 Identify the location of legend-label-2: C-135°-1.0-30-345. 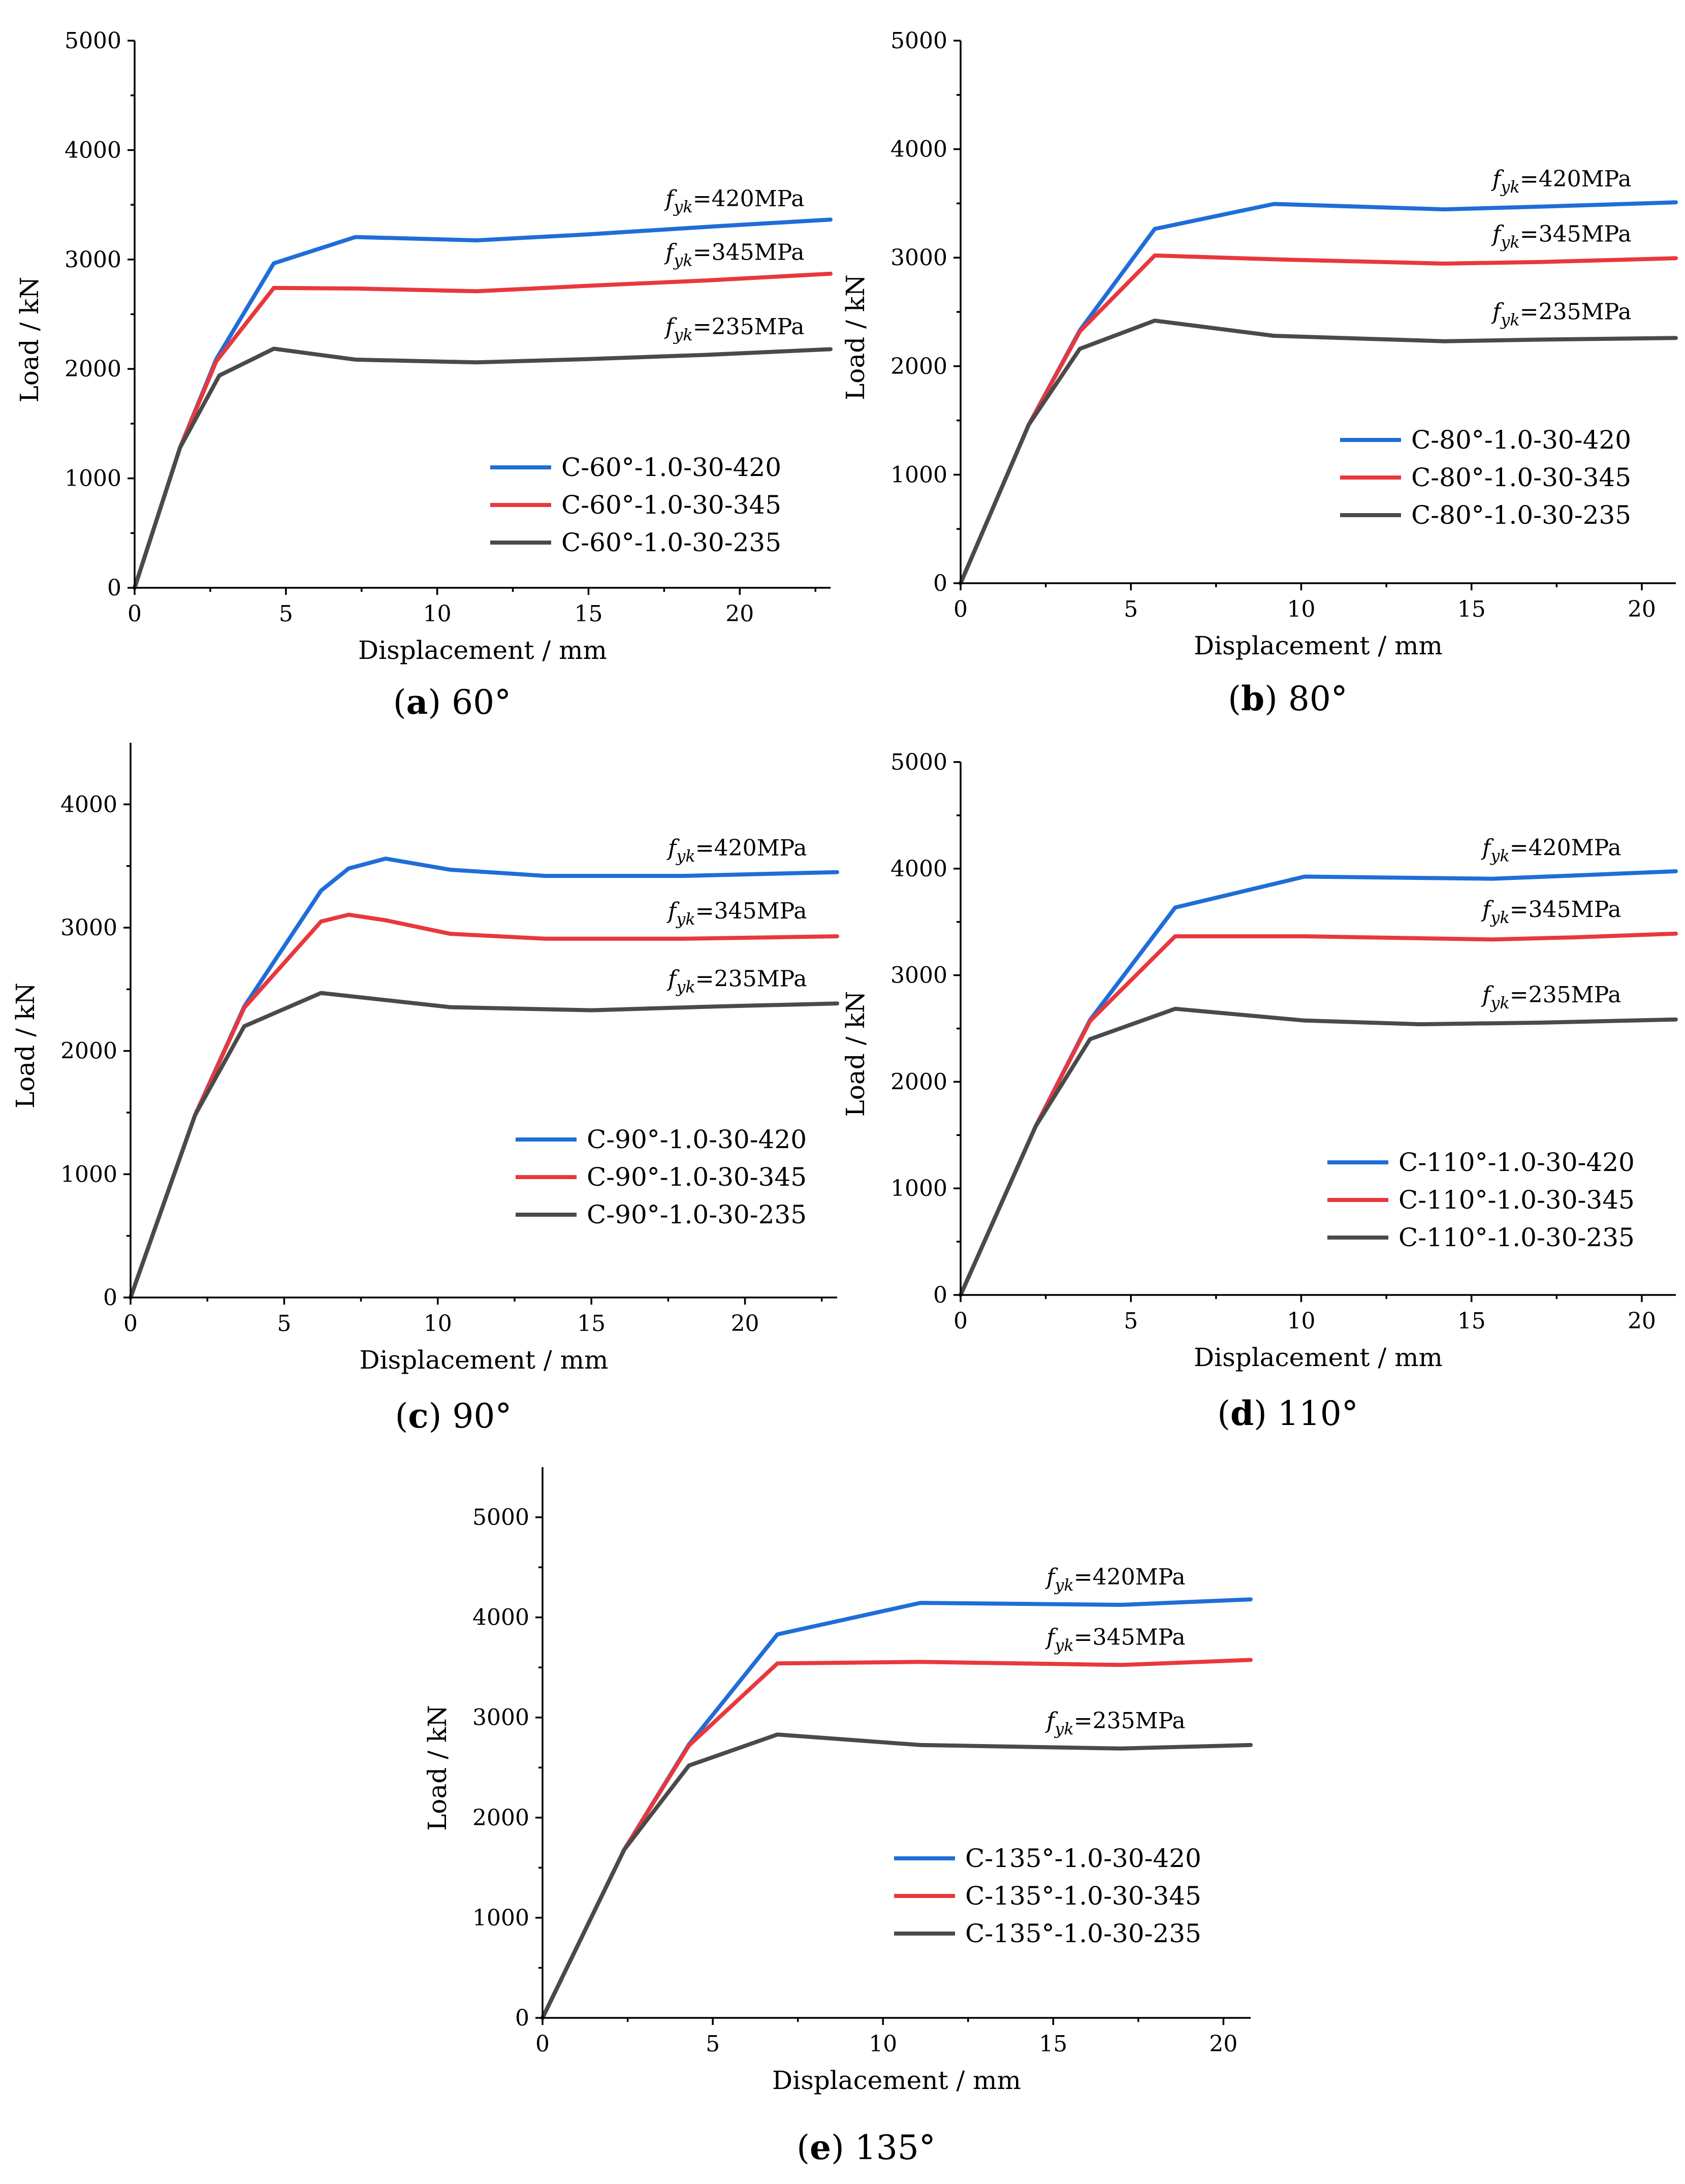
(1083, 1896).